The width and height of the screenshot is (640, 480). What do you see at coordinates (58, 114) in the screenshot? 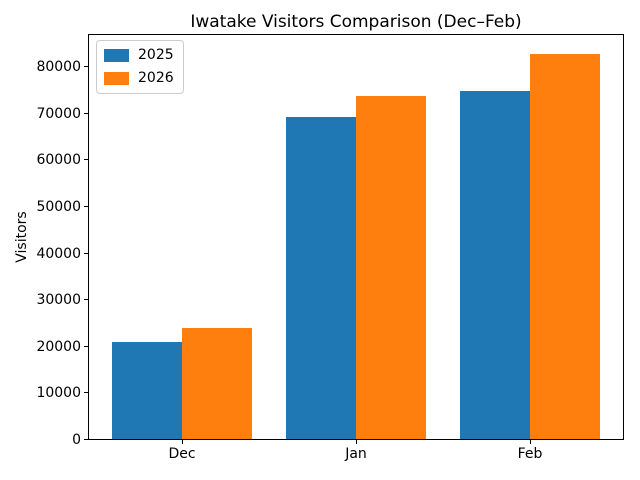
I see `y-tick-label: 70000` at bounding box center [58, 114].